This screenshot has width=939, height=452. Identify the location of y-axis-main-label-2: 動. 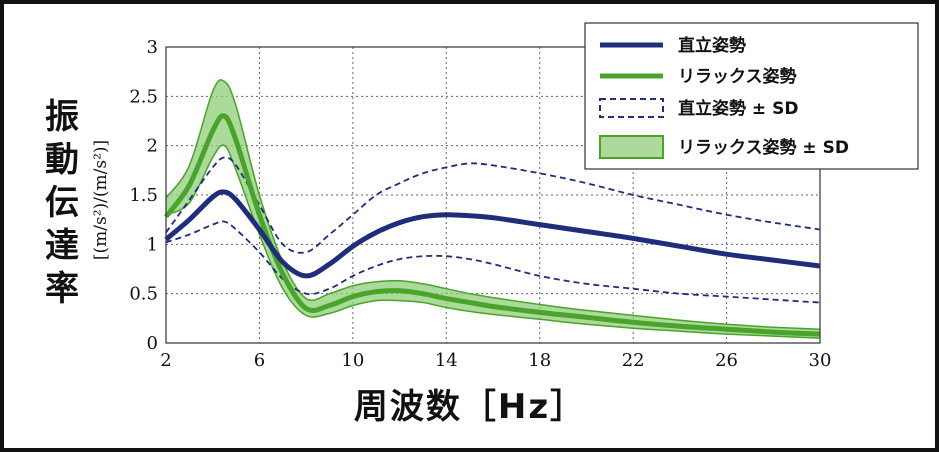
(62, 160).